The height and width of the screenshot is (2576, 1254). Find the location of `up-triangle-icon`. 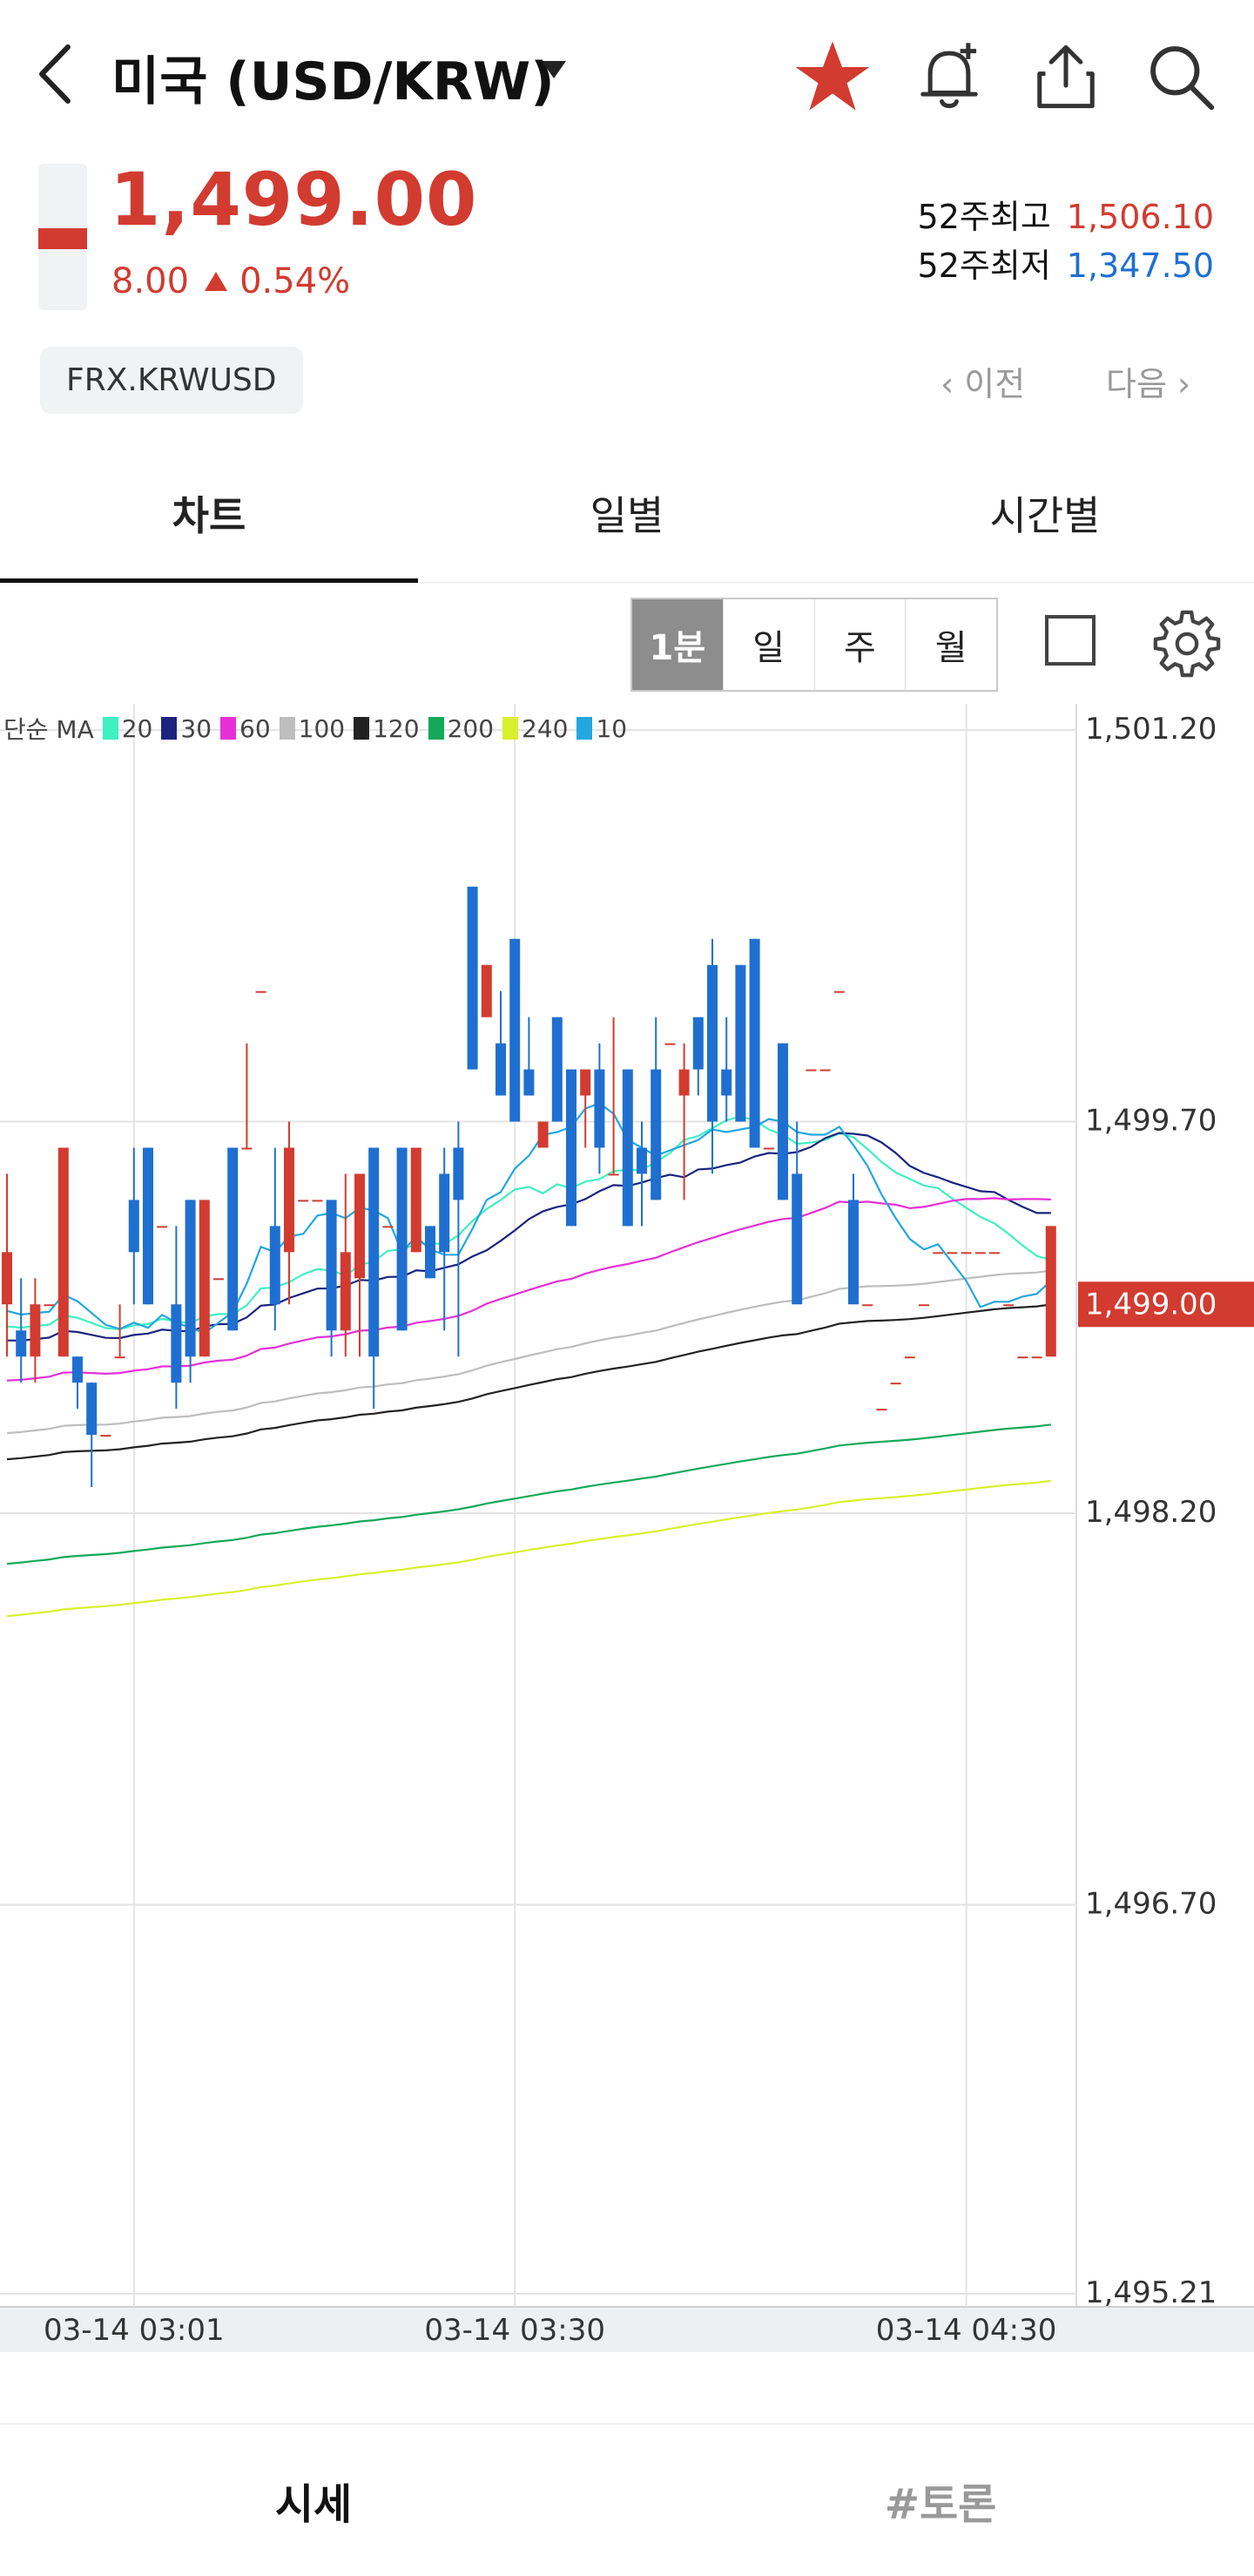

up-triangle-icon is located at coordinates (216, 281).